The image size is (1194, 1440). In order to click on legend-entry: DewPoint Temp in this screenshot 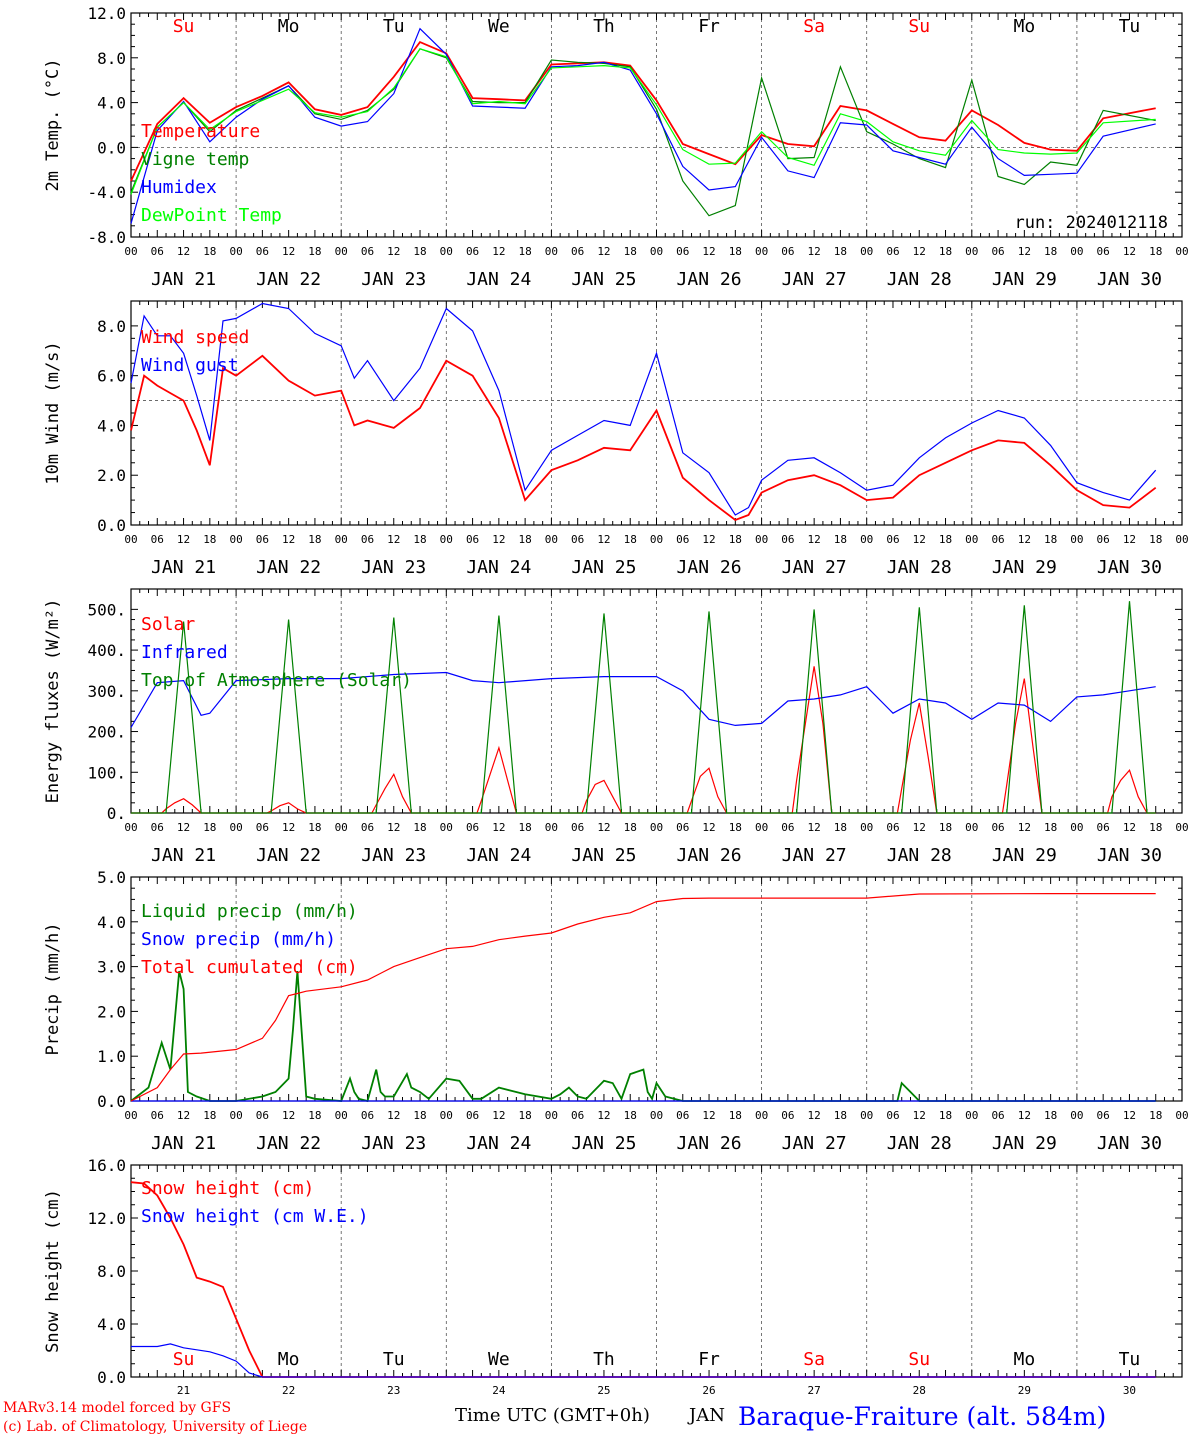, I will do `click(211, 215)`.